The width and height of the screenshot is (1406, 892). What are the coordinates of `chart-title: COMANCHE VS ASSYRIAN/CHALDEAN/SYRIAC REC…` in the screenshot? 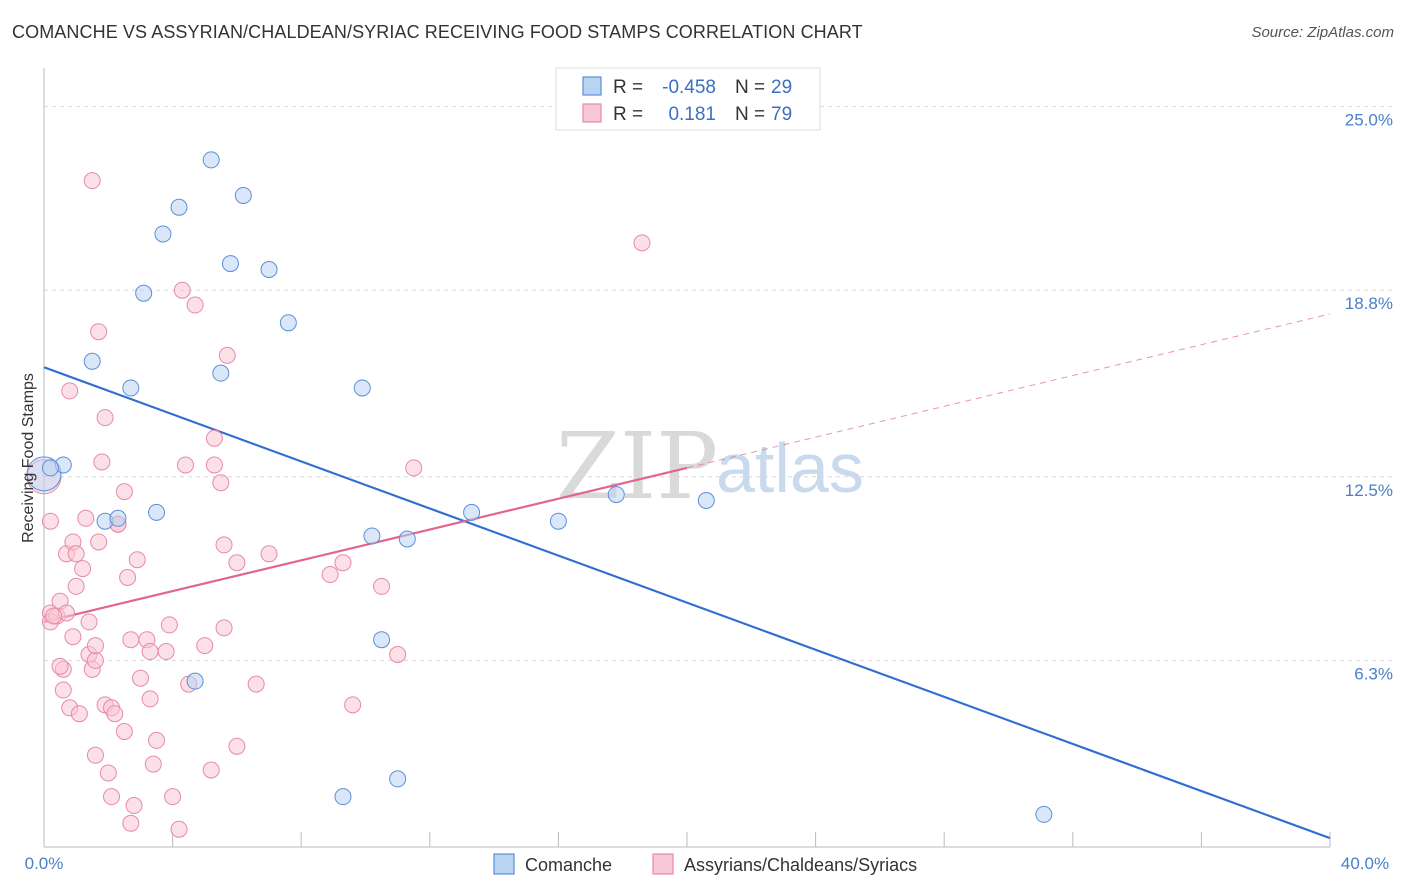 It's located at (437, 32).